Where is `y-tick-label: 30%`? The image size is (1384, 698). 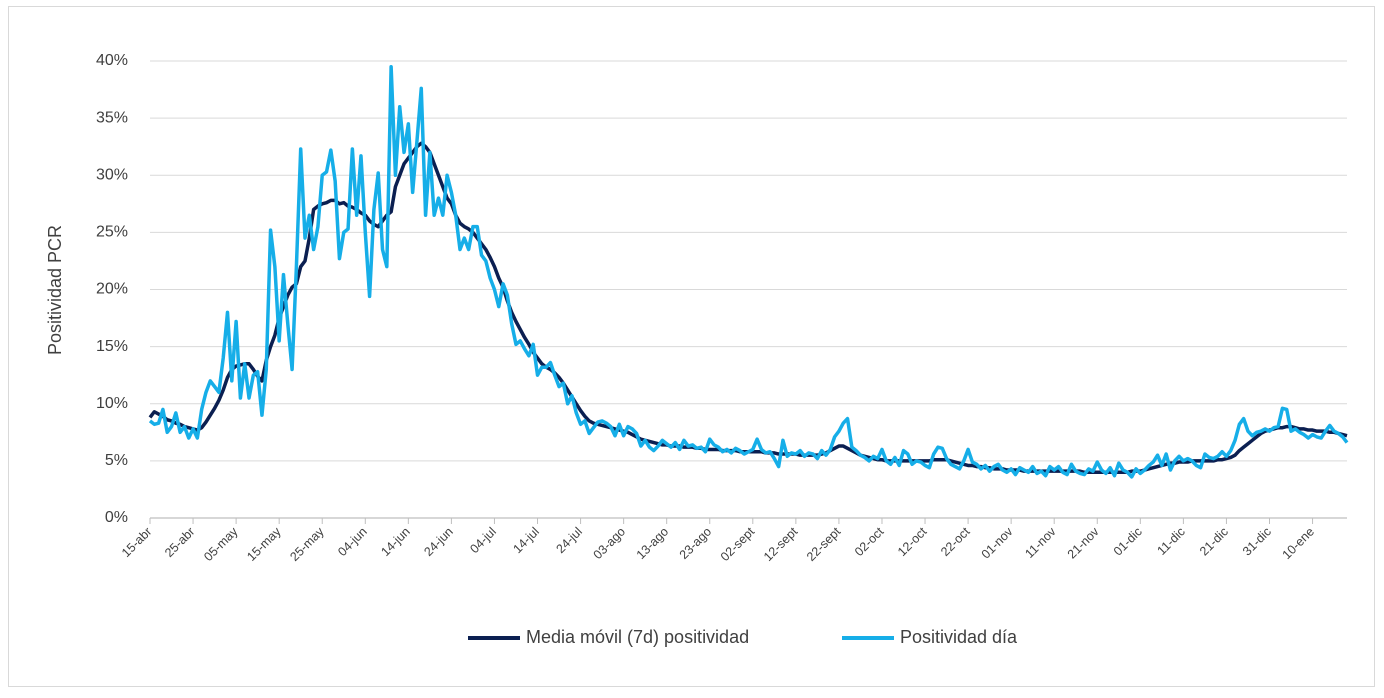 y-tick-label: 30% is located at coordinates (112, 174).